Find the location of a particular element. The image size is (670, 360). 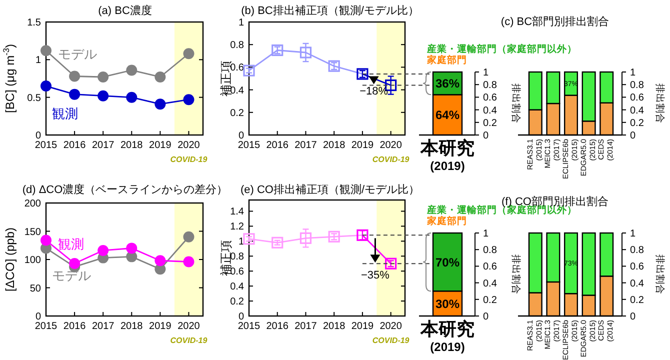

chart-title: (e) CO排出補正項（観測/モデル比） is located at coordinates (330, 189).